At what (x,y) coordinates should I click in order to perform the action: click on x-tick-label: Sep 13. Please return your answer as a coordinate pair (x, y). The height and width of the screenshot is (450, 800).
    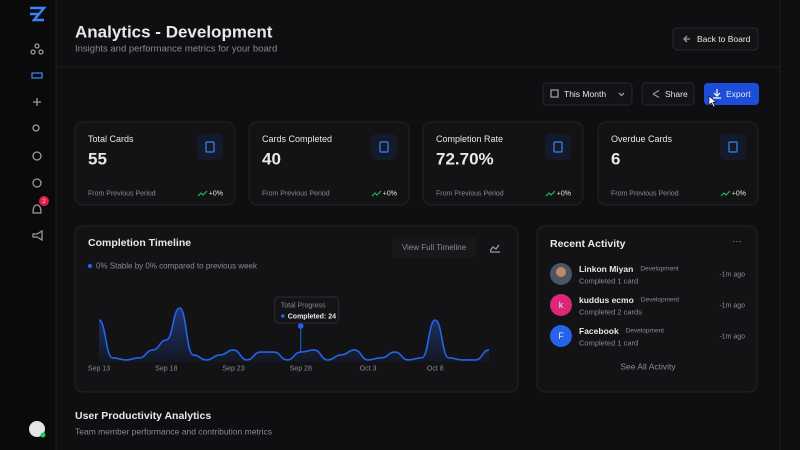
    Looking at the image, I should click on (99, 368).